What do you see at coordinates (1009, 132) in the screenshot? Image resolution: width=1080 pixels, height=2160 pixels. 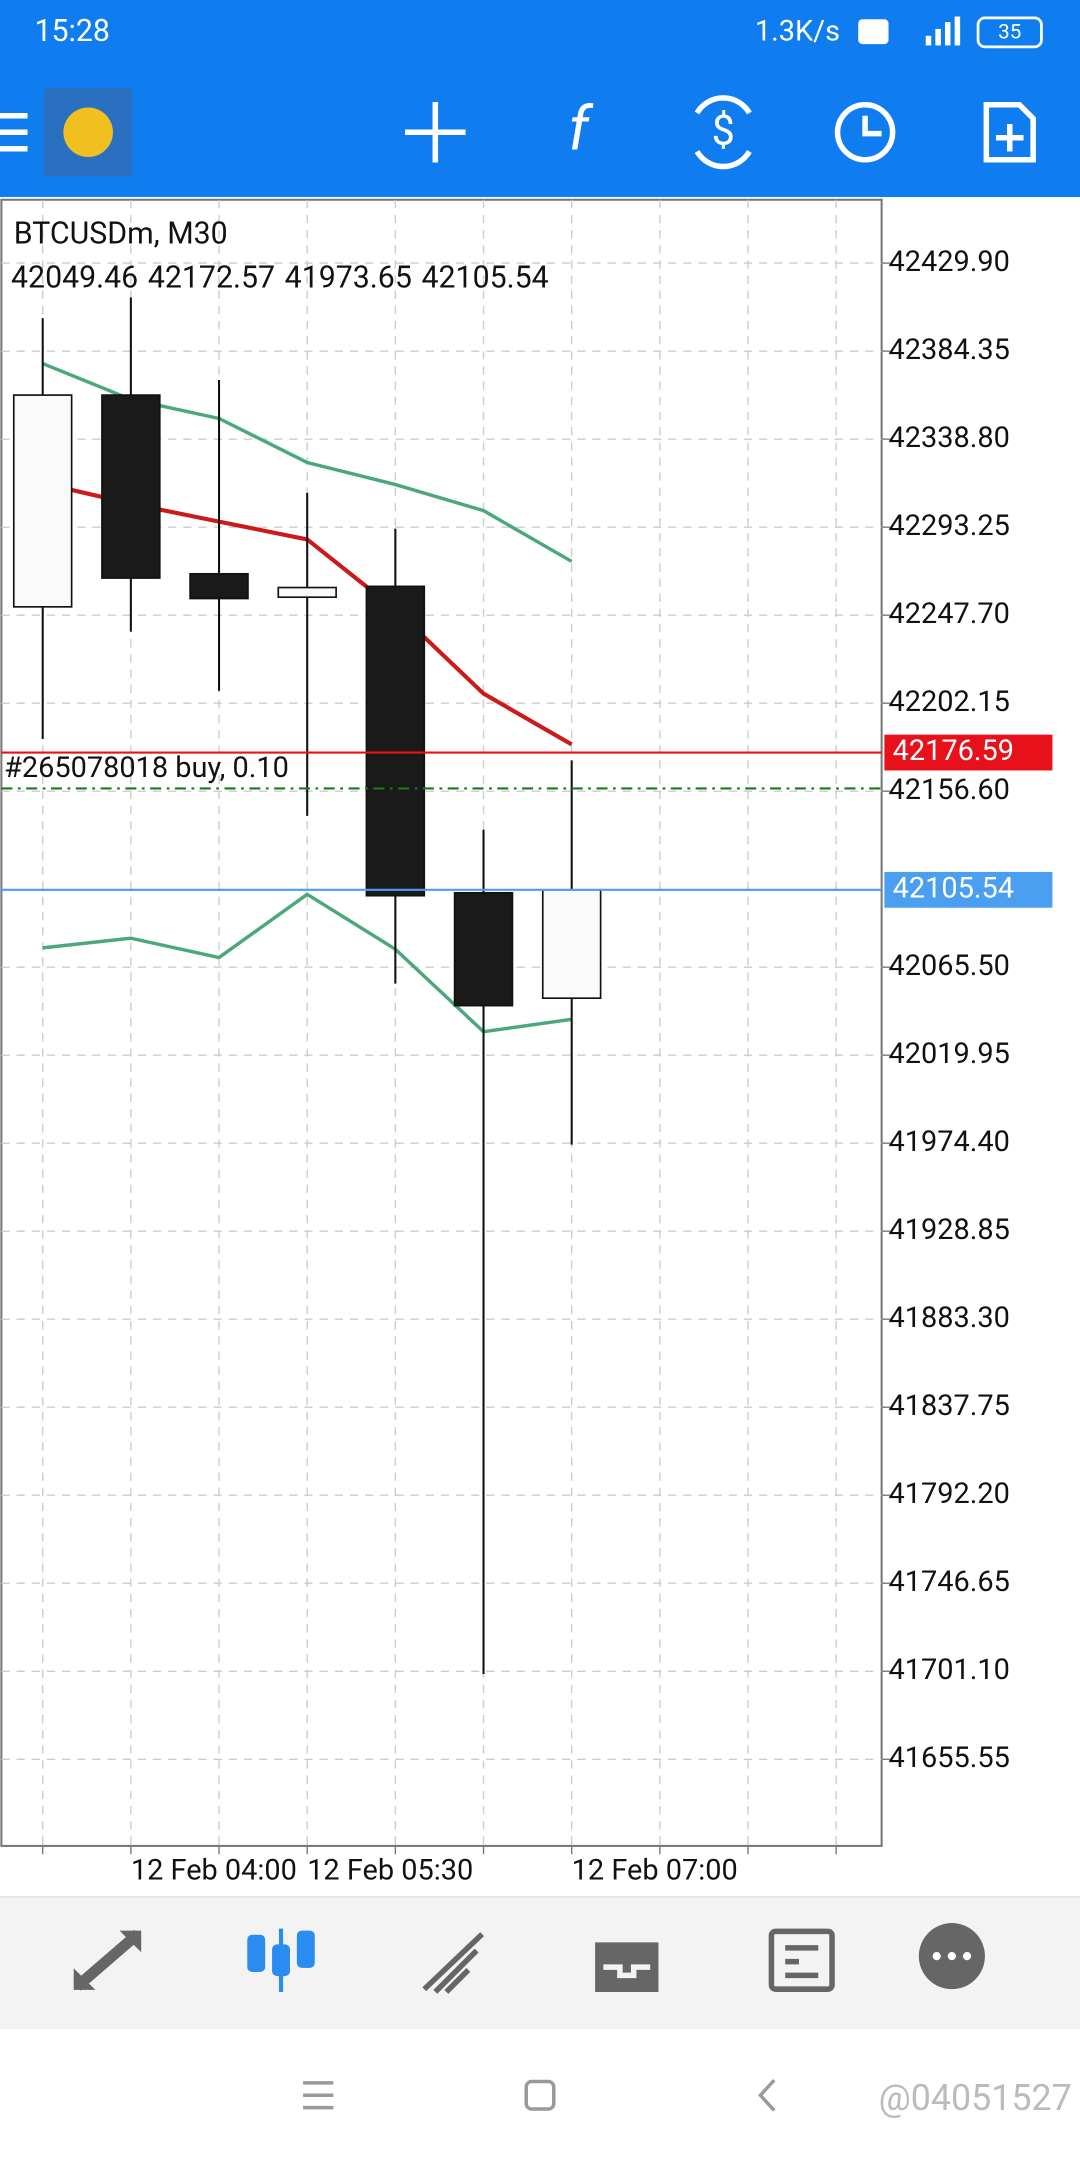 I see `new-order-button` at bounding box center [1009, 132].